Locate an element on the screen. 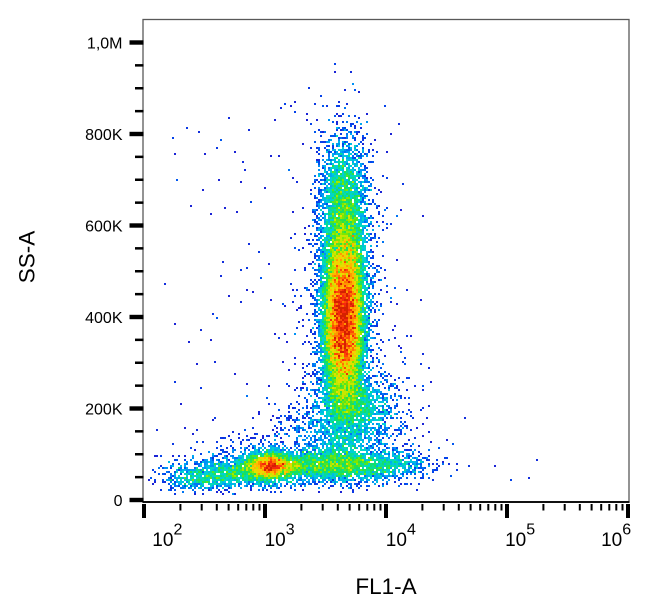  svg-text: 200K is located at coordinates (104, 409).